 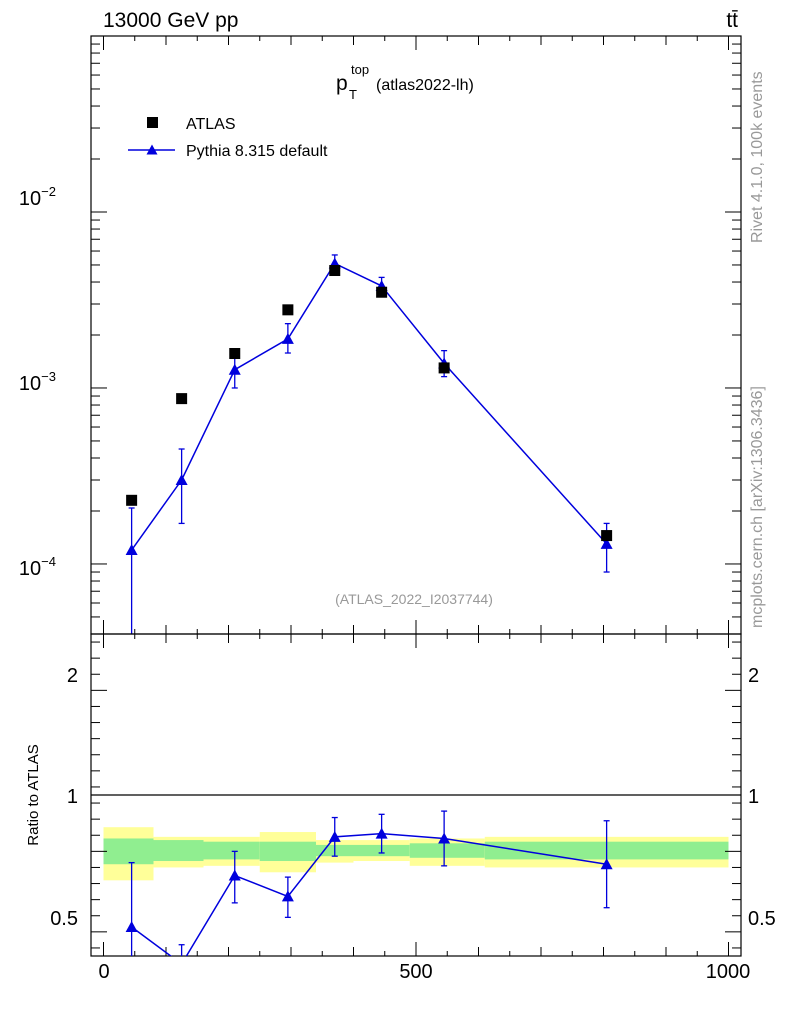 What do you see at coordinates (33, 794) in the screenshot?
I see `ratio-ylabel: Ratio to ATLAS` at bounding box center [33, 794].